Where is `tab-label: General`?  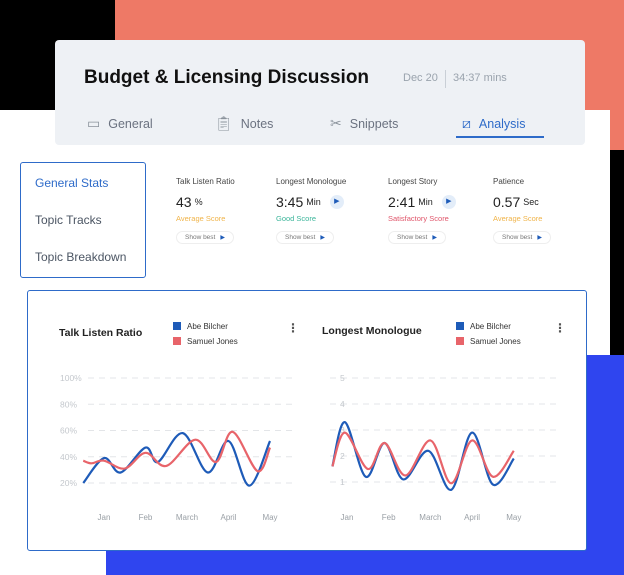 tab-label: General is located at coordinates (130, 123).